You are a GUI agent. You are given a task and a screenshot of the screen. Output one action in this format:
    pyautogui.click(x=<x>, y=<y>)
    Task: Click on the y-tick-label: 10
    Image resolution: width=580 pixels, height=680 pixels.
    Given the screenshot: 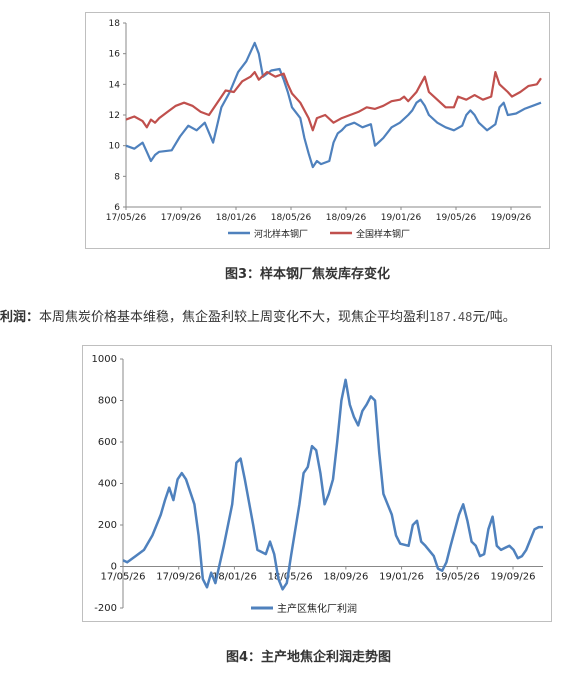 What is the action you would take?
    pyautogui.click(x=115, y=147)
    